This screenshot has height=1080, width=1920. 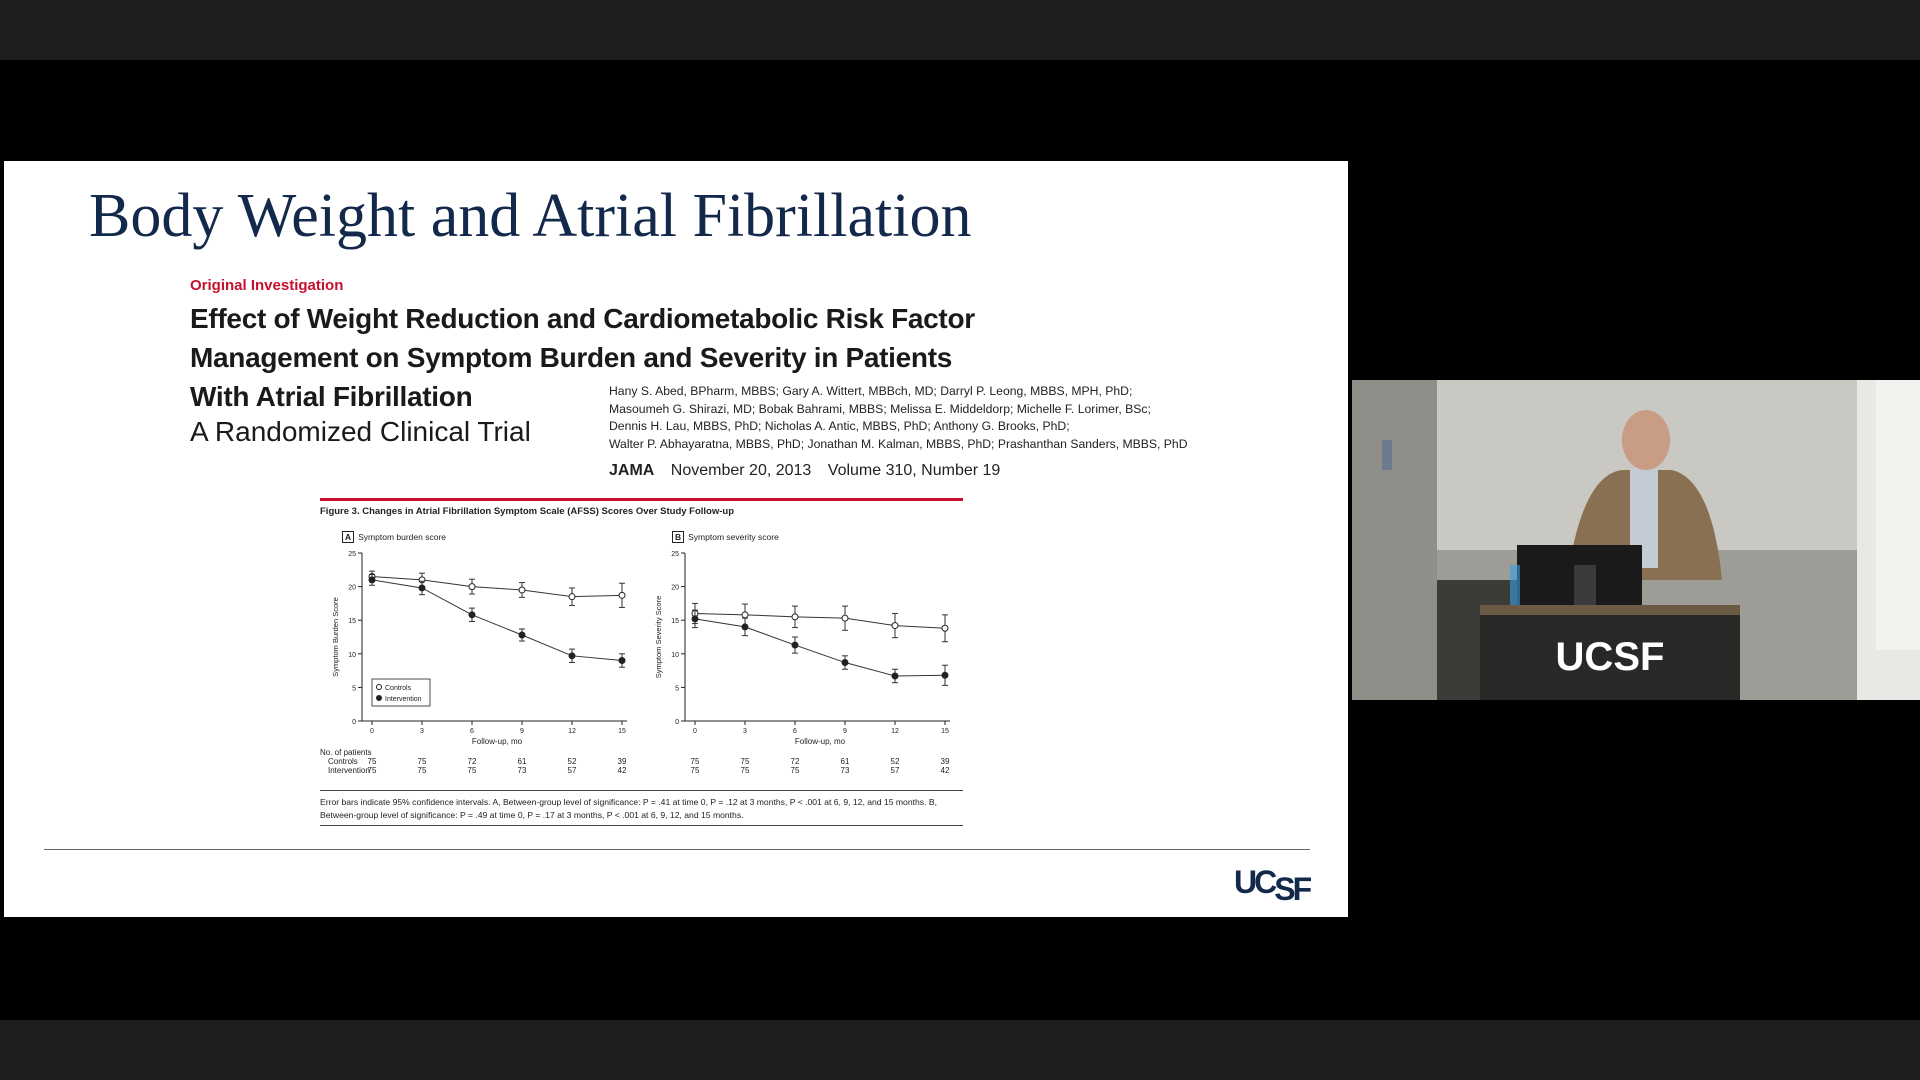 I want to click on panel-a-label: A Symptom burden score, so click(x=394, y=537).